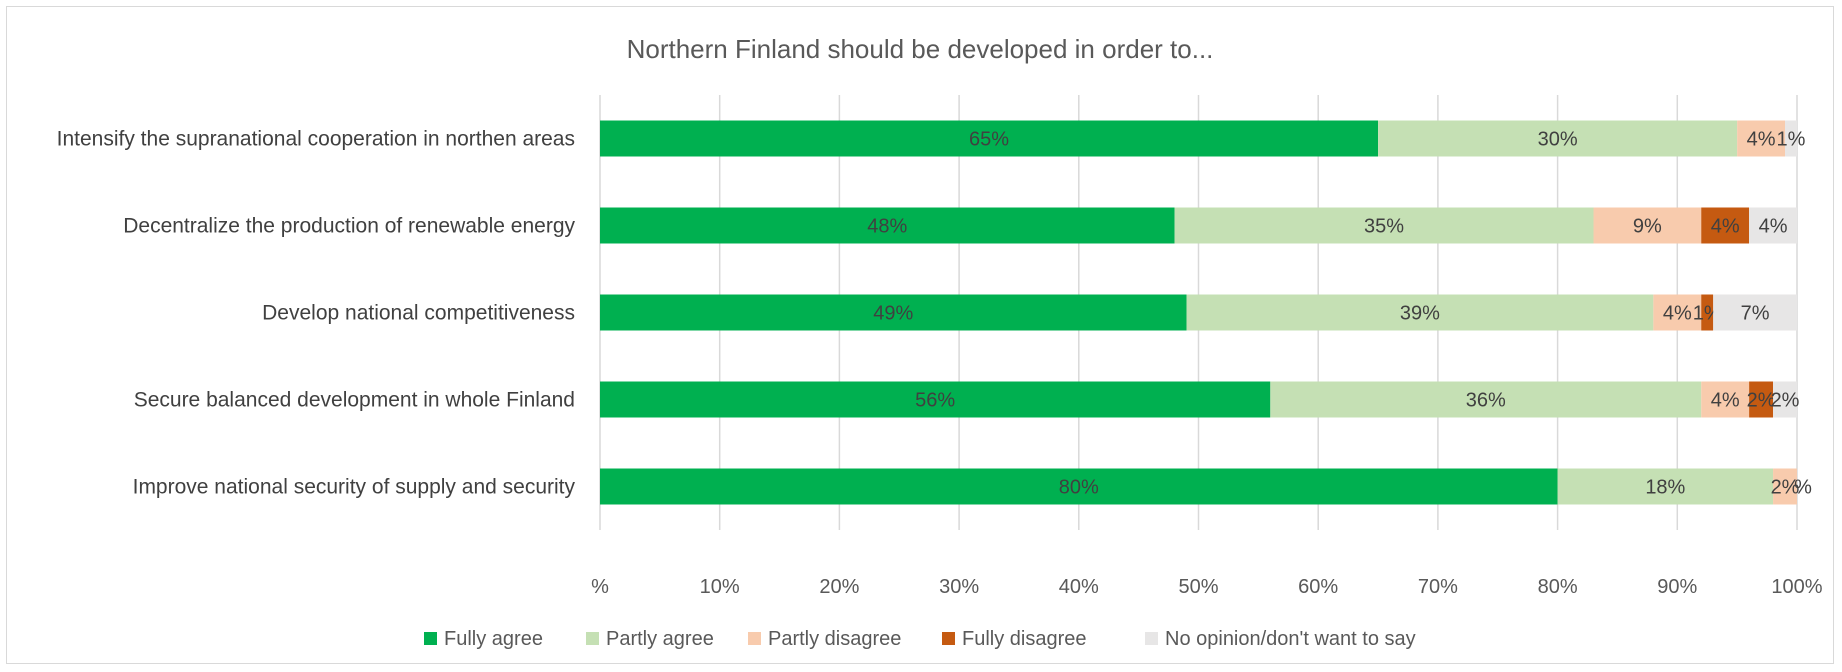 This screenshot has height=672, width=1842. What do you see at coordinates (493, 639) in the screenshot?
I see `legend-entry: Fully agree` at bounding box center [493, 639].